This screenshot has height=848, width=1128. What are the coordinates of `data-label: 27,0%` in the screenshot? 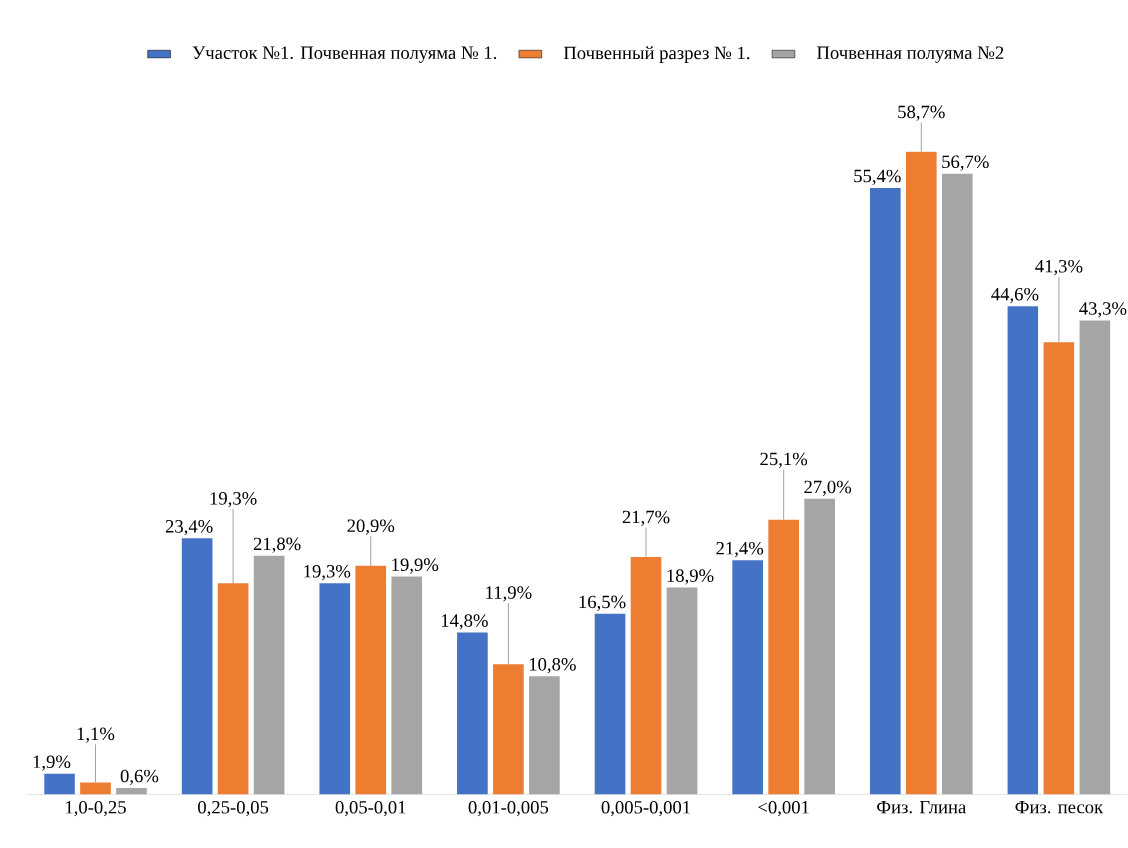 It's located at (828, 488).